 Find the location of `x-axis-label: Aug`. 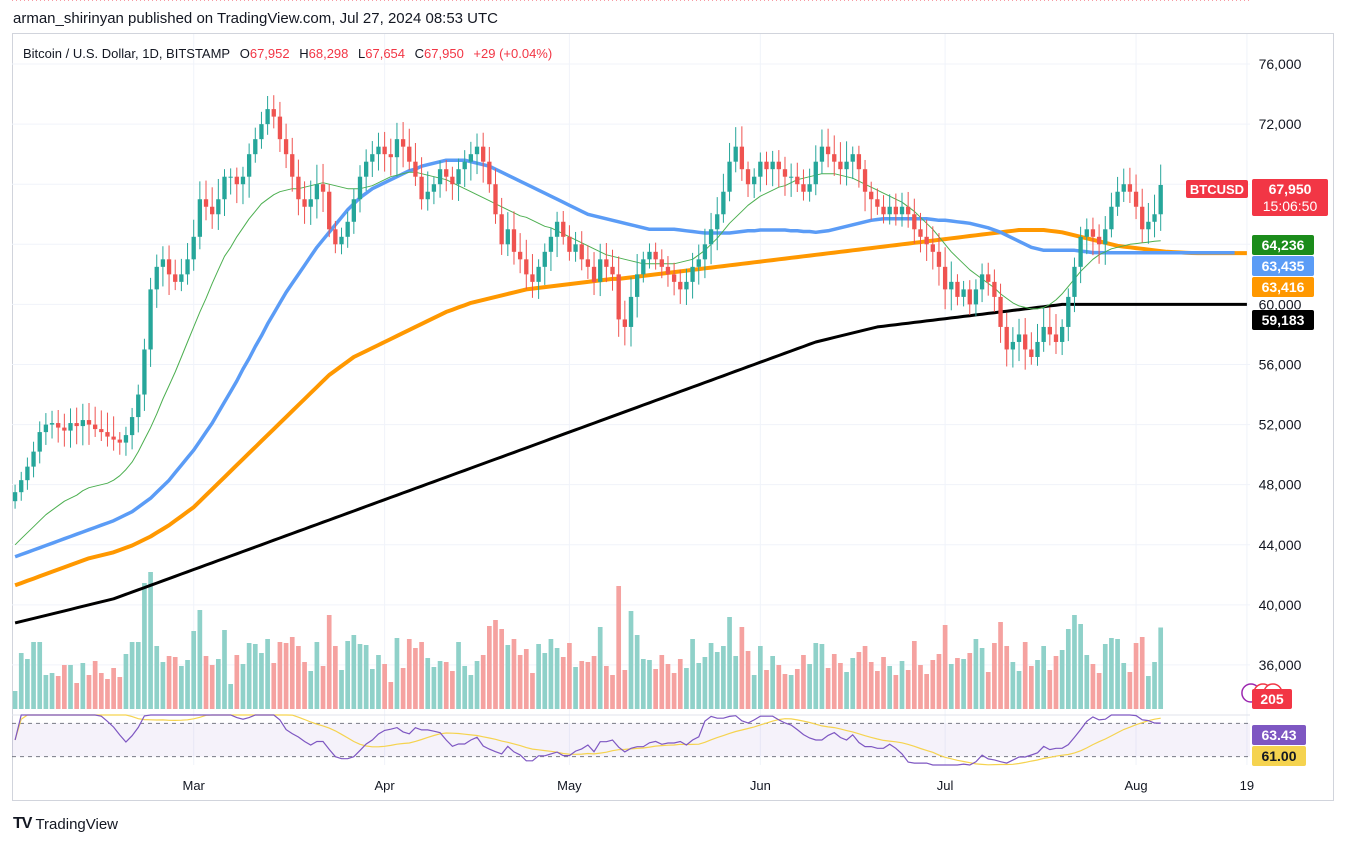

x-axis-label: Aug is located at coordinates (1135, 785).